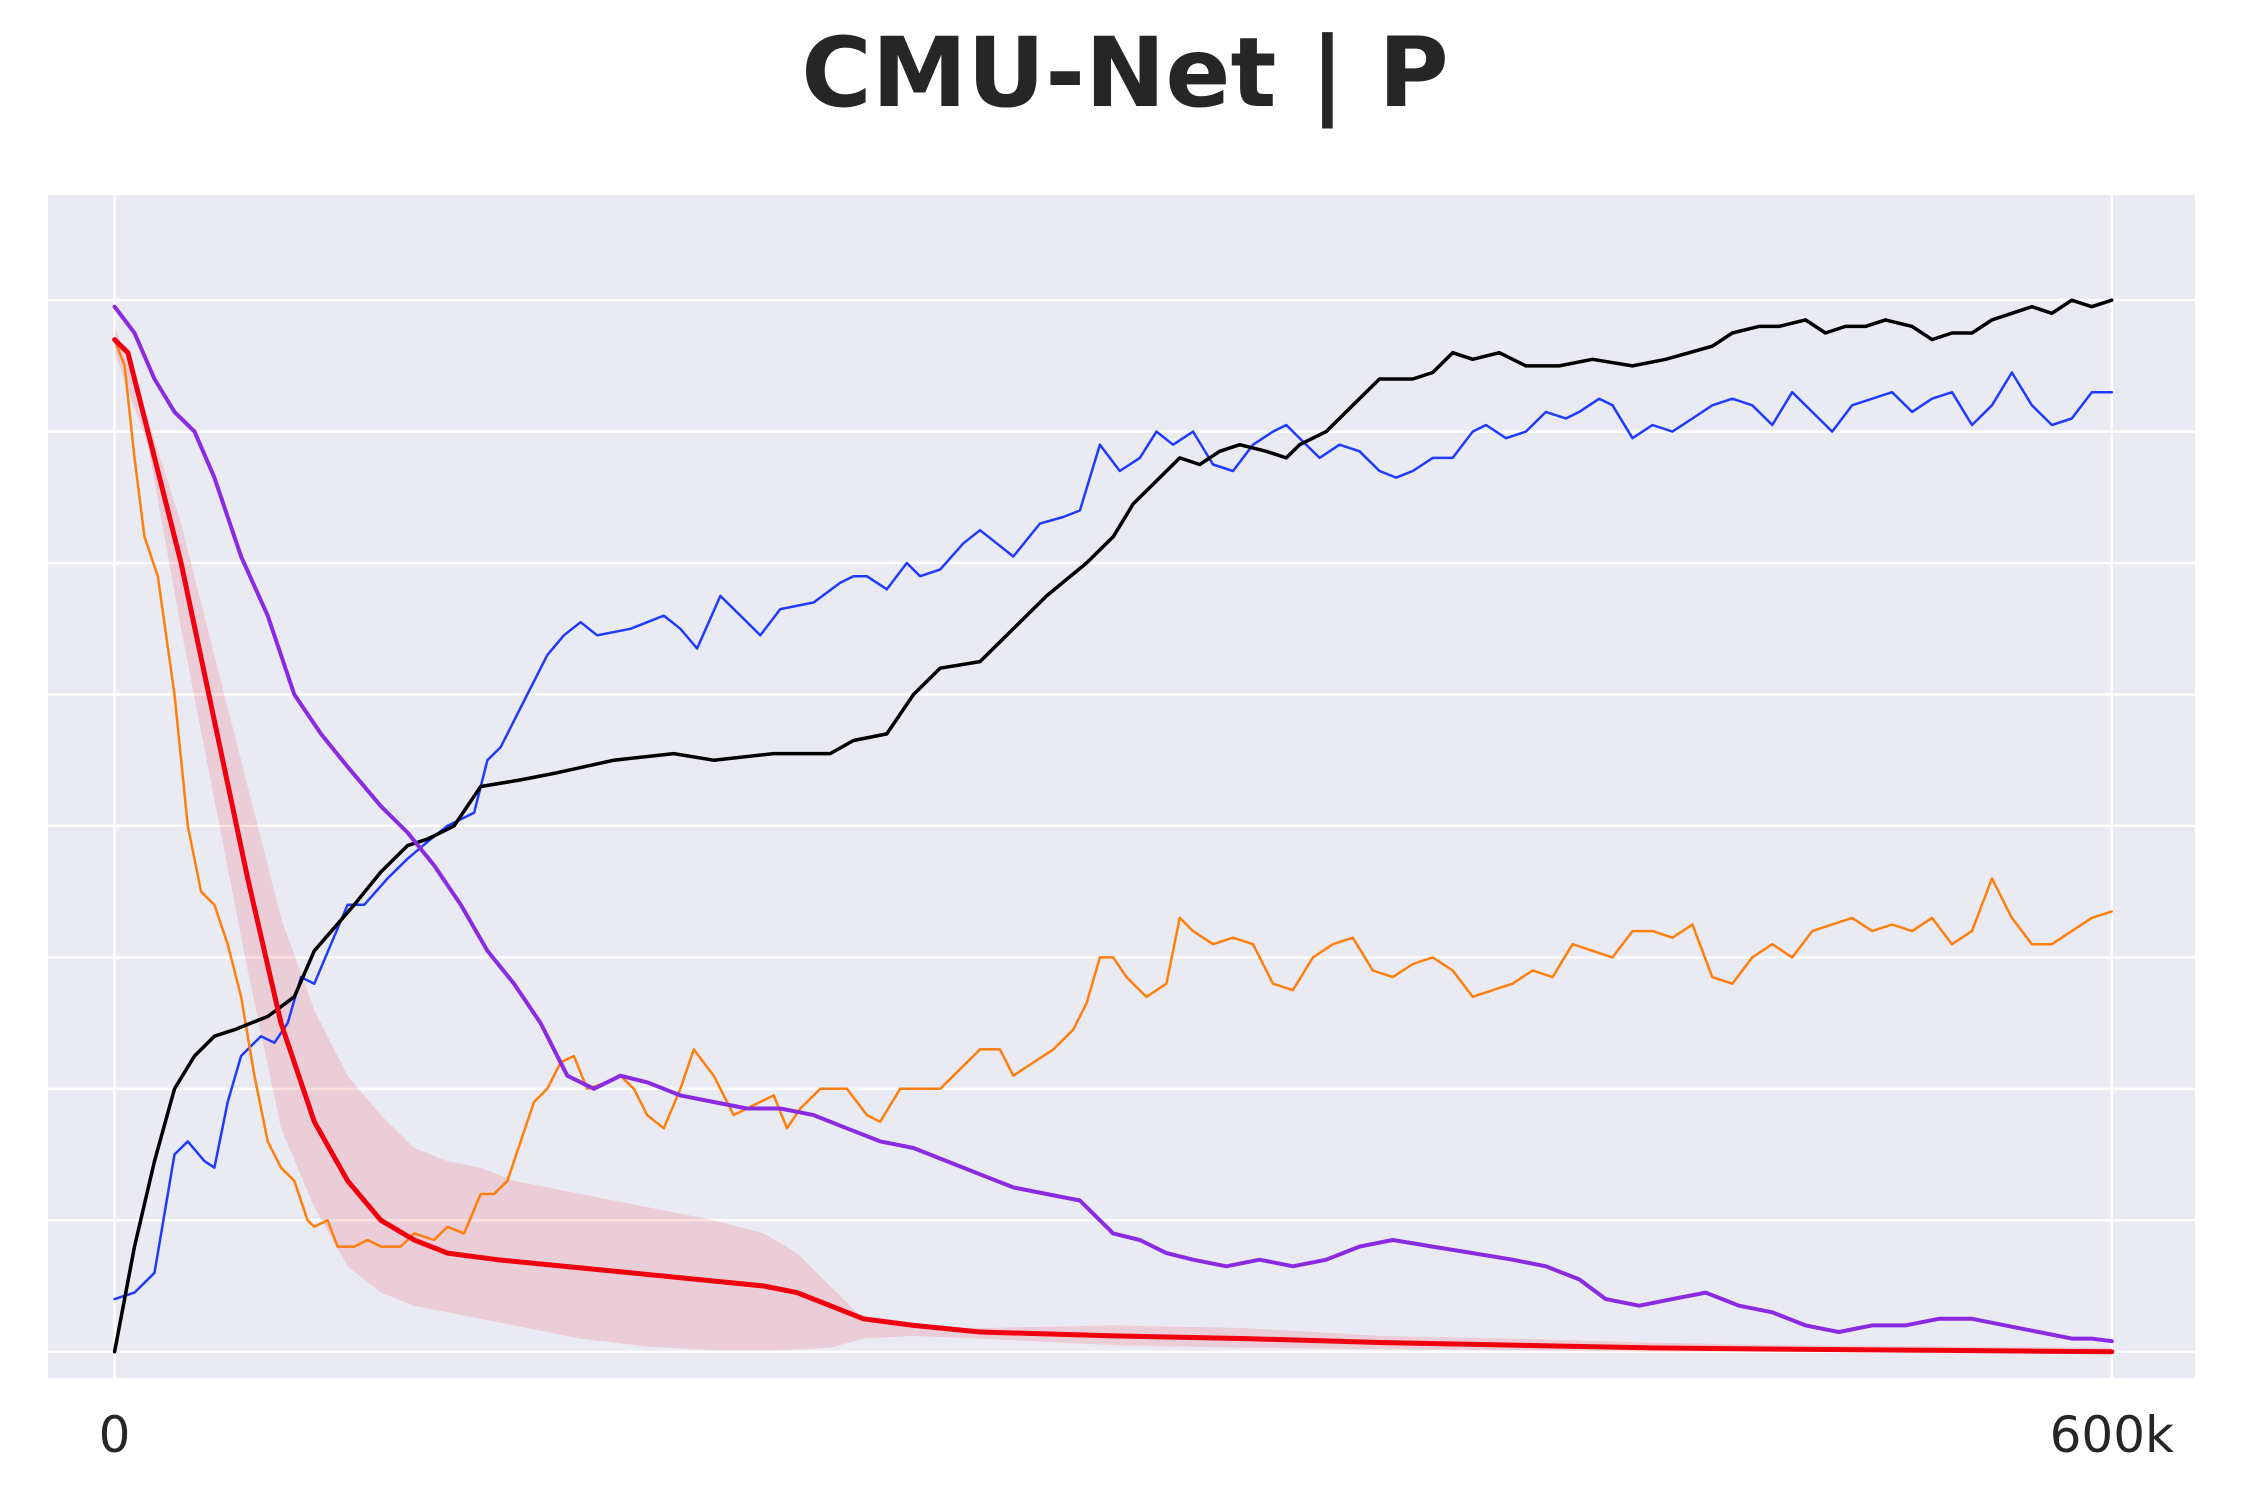  What do you see at coordinates (2112, 1435) in the screenshot?
I see `x-tick-label-1: 600k` at bounding box center [2112, 1435].